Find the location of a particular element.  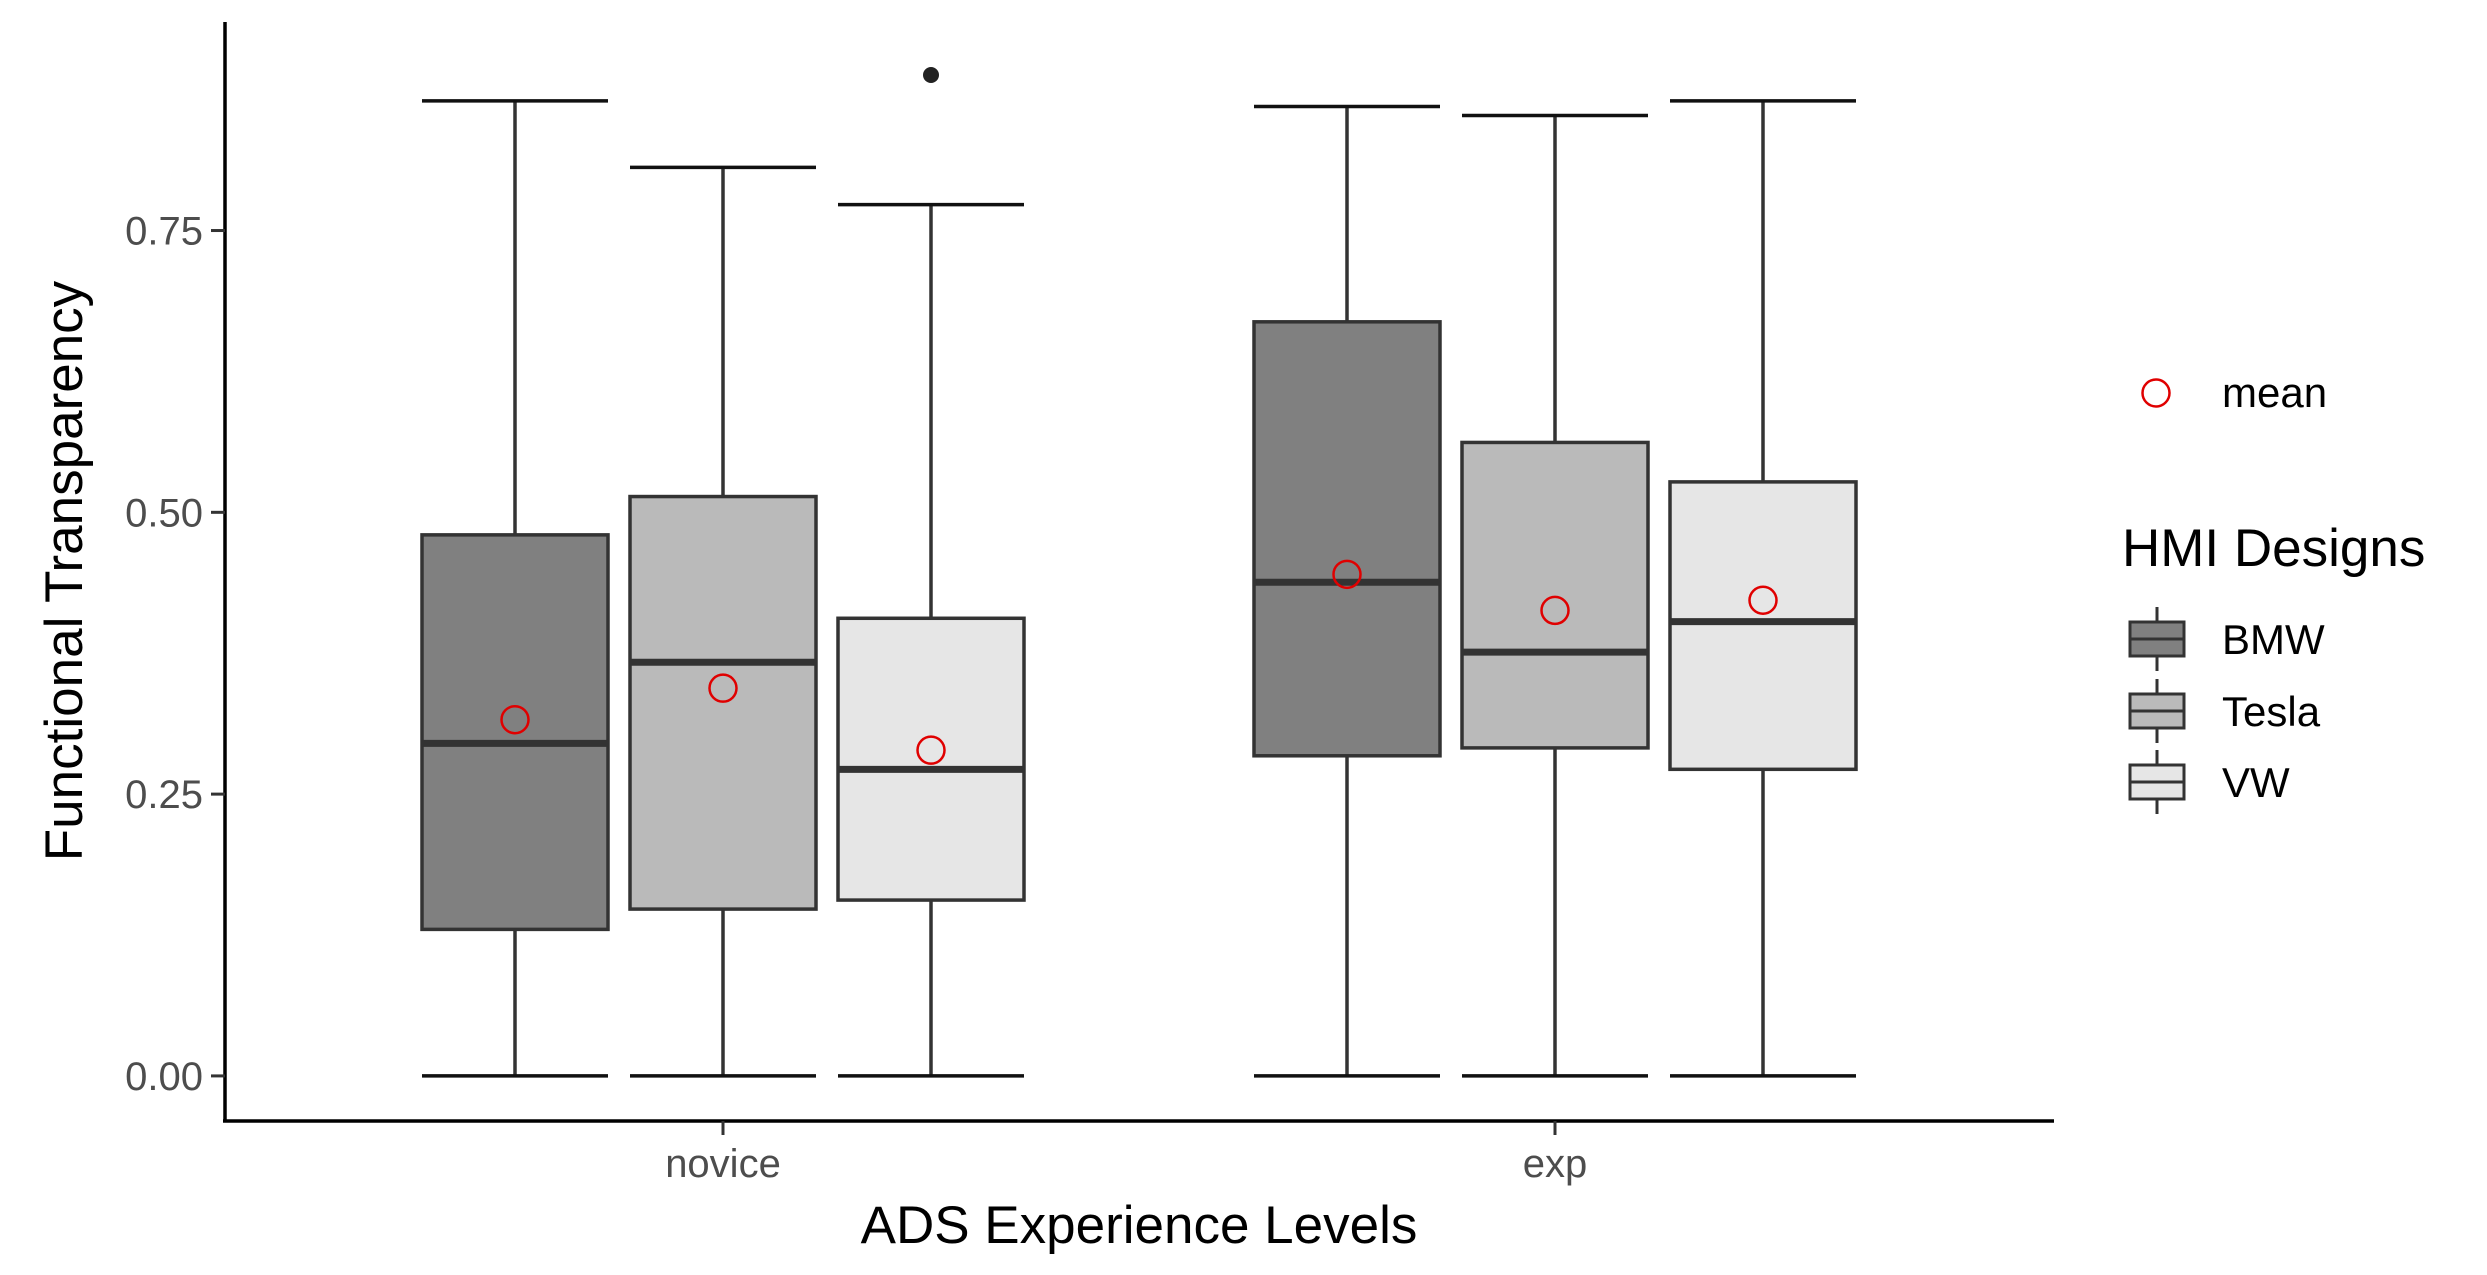

legend: mean HMI Designs BMW Tesla VW is located at coordinates (2273, 591).